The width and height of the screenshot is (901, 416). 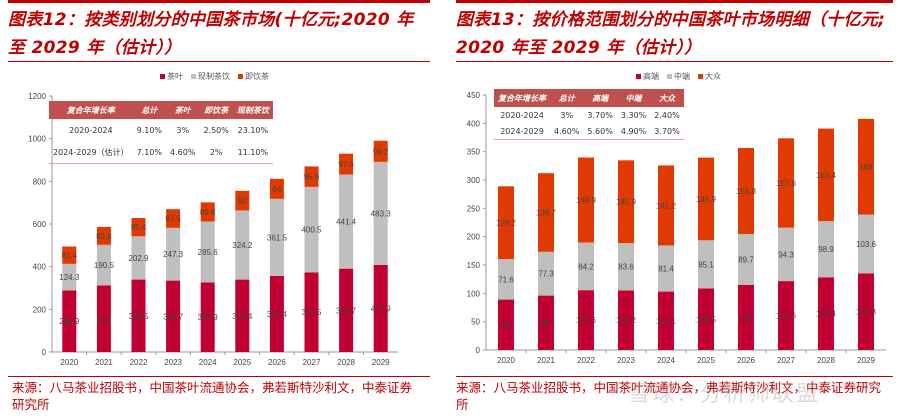 I want to click on data-label: 288.9, so click(x=69, y=321).